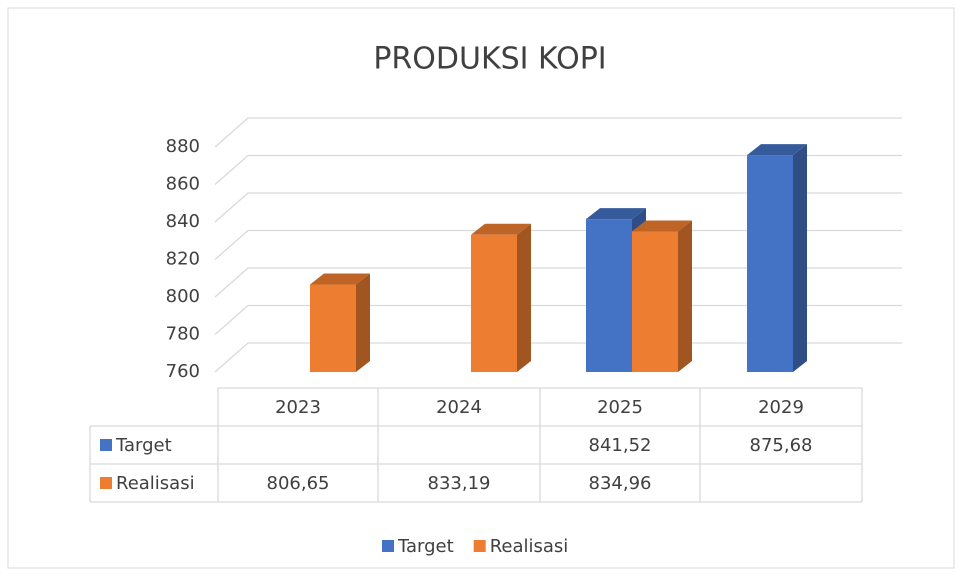 The image size is (962, 576). What do you see at coordinates (183, 221) in the screenshot?
I see `y-tick-label: 840` at bounding box center [183, 221].